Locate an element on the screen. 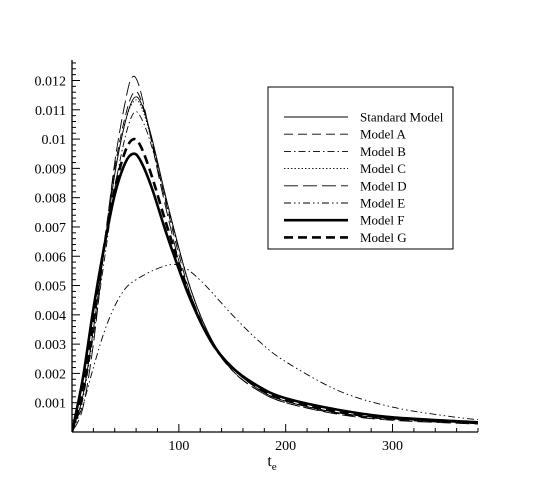 Image resolution: width=545 pixels, height=485 pixels. y-tick-label: 0.004 is located at coordinates (51, 316).